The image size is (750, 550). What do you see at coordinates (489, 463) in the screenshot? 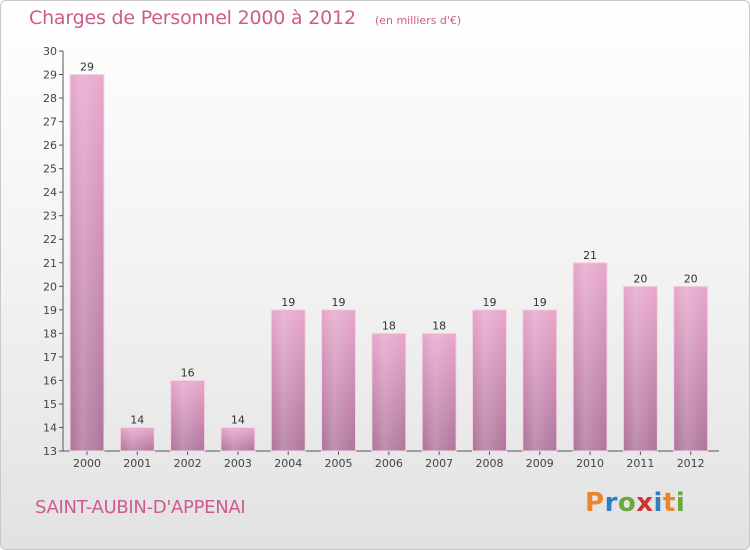
I see `x-tick-label: 2008` at bounding box center [489, 463].